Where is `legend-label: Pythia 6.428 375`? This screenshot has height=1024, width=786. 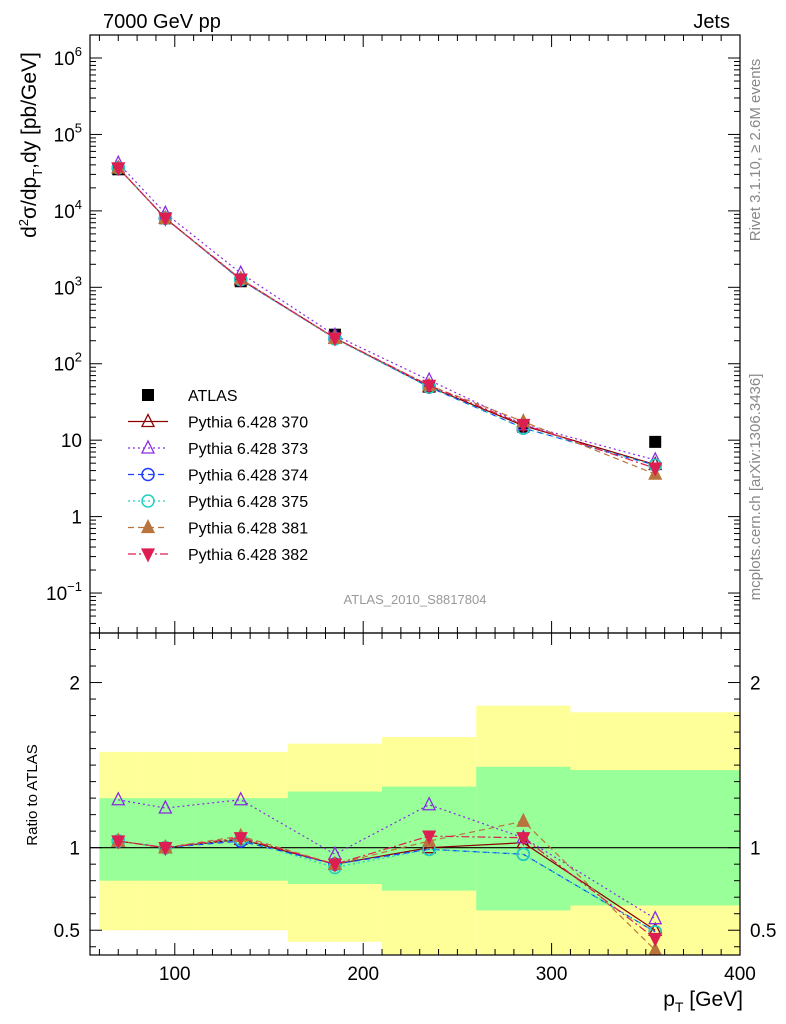
legend-label: Pythia 6.428 375 is located at coordinates (248, 502).